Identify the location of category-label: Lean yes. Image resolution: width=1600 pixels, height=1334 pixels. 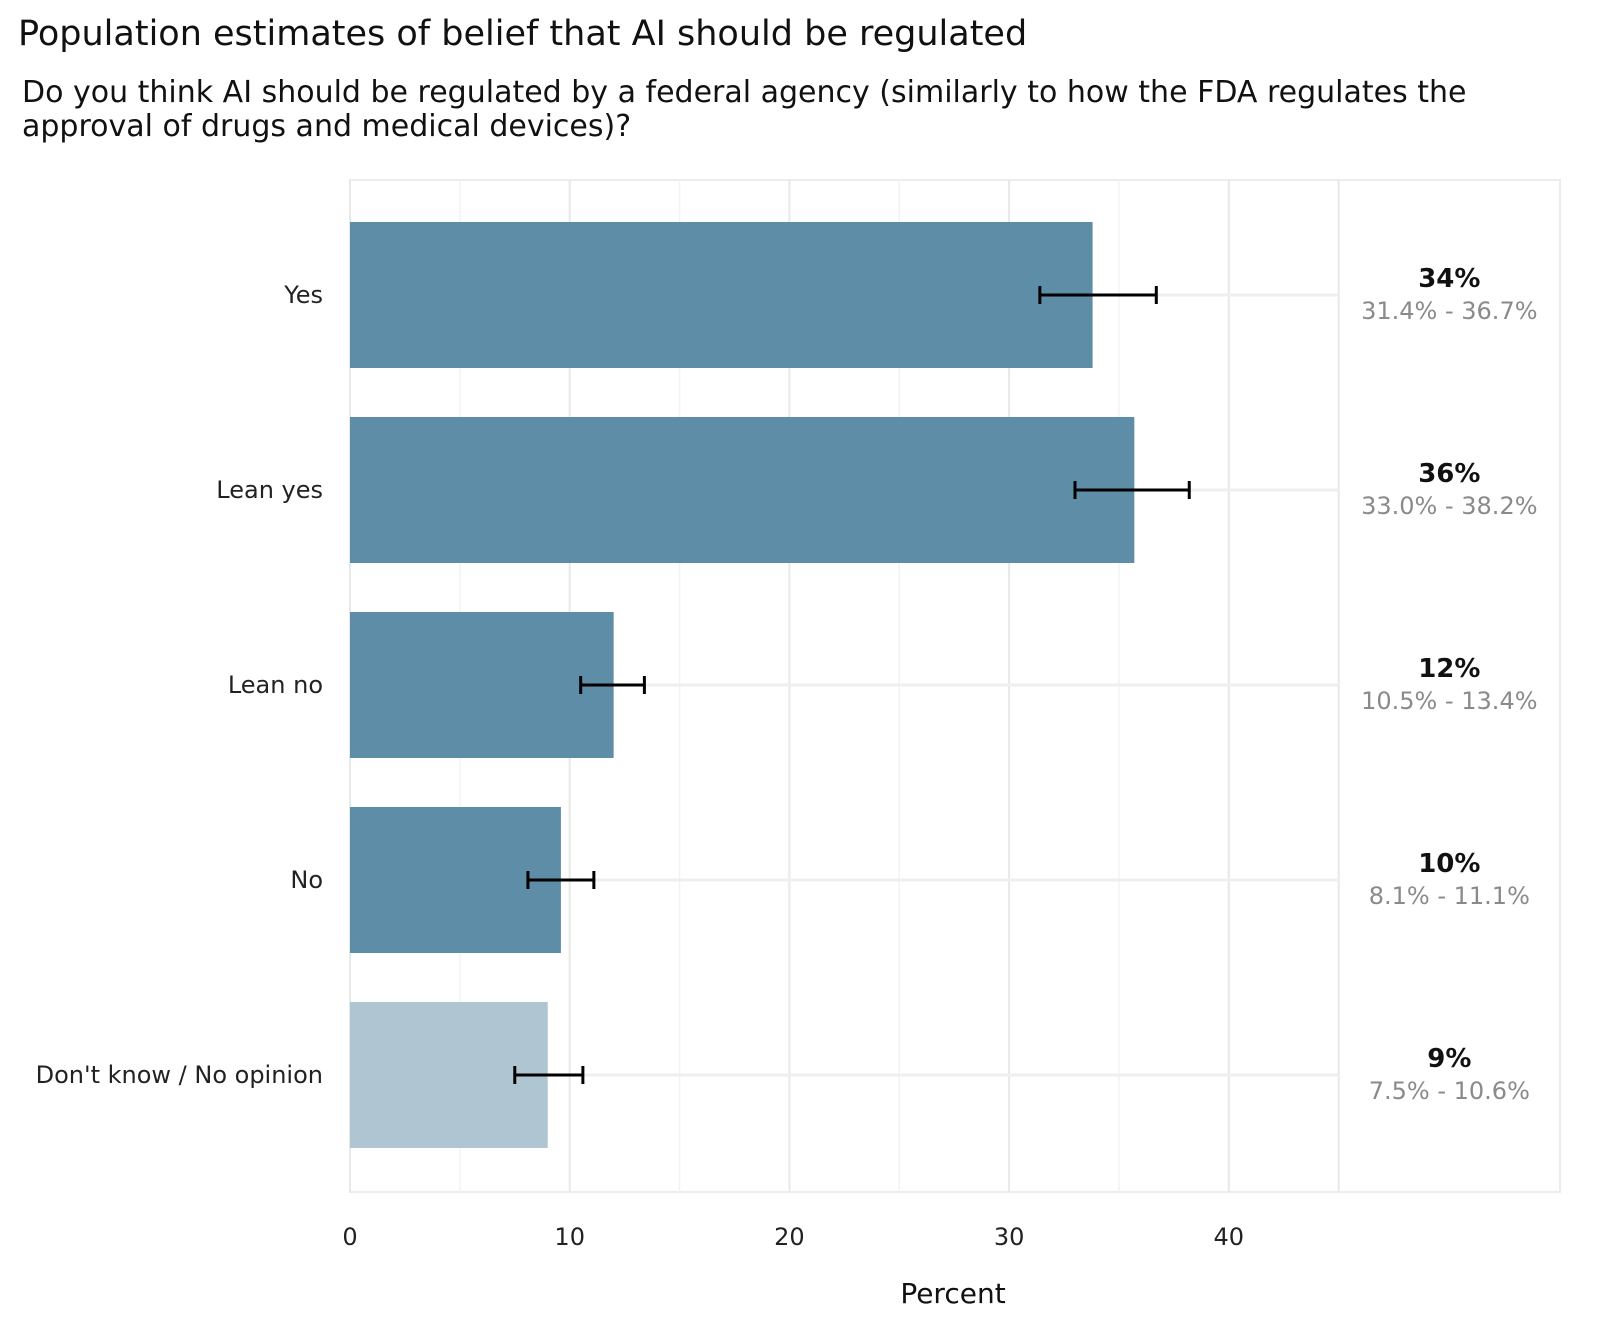
(269, 490).